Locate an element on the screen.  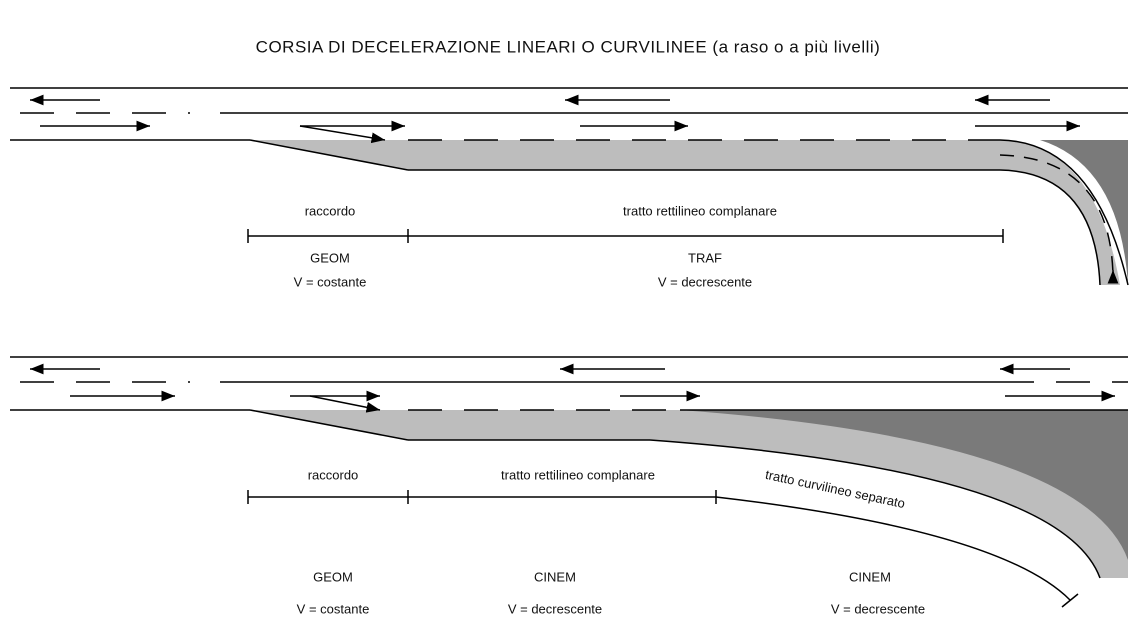
segment-type: TRAF is located at coordinates (705, 257).